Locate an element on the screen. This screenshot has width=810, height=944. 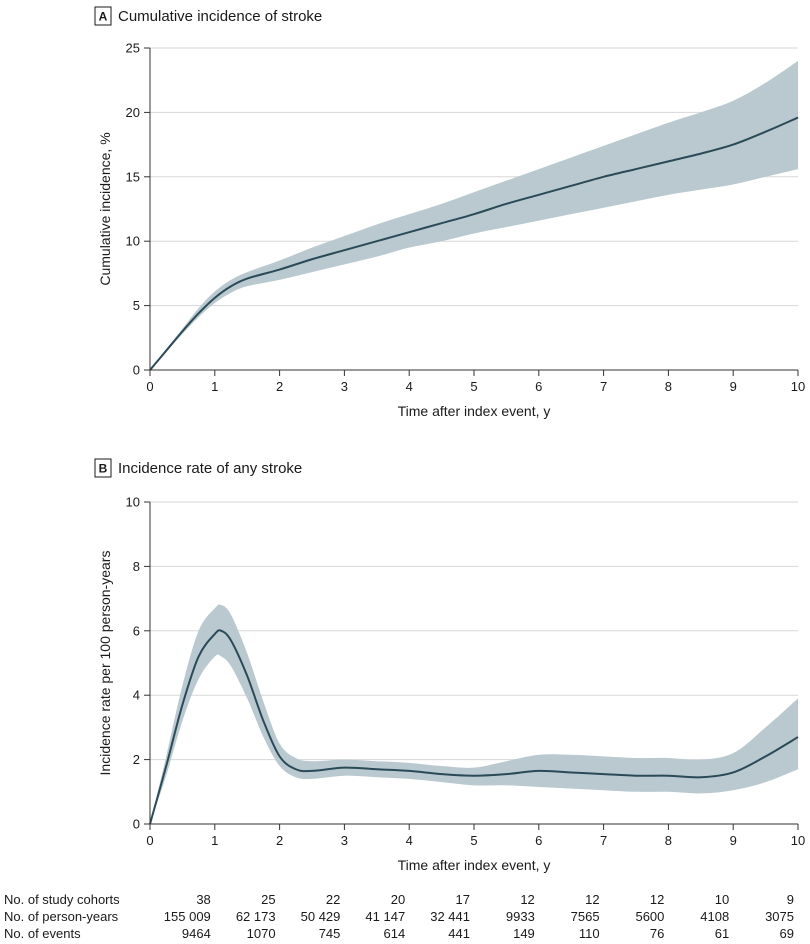
risk-value: 7565 is located at coordinates (585, 916).